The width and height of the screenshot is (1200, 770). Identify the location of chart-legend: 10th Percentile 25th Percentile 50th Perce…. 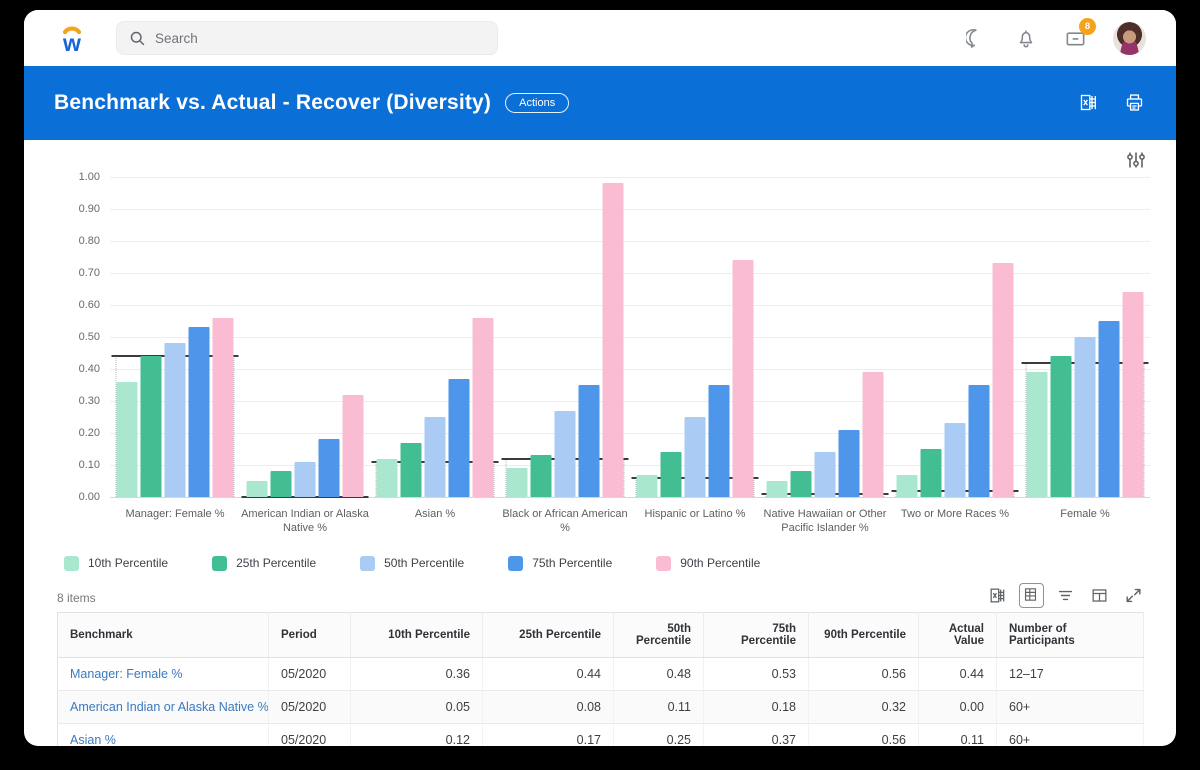
(620, 563).